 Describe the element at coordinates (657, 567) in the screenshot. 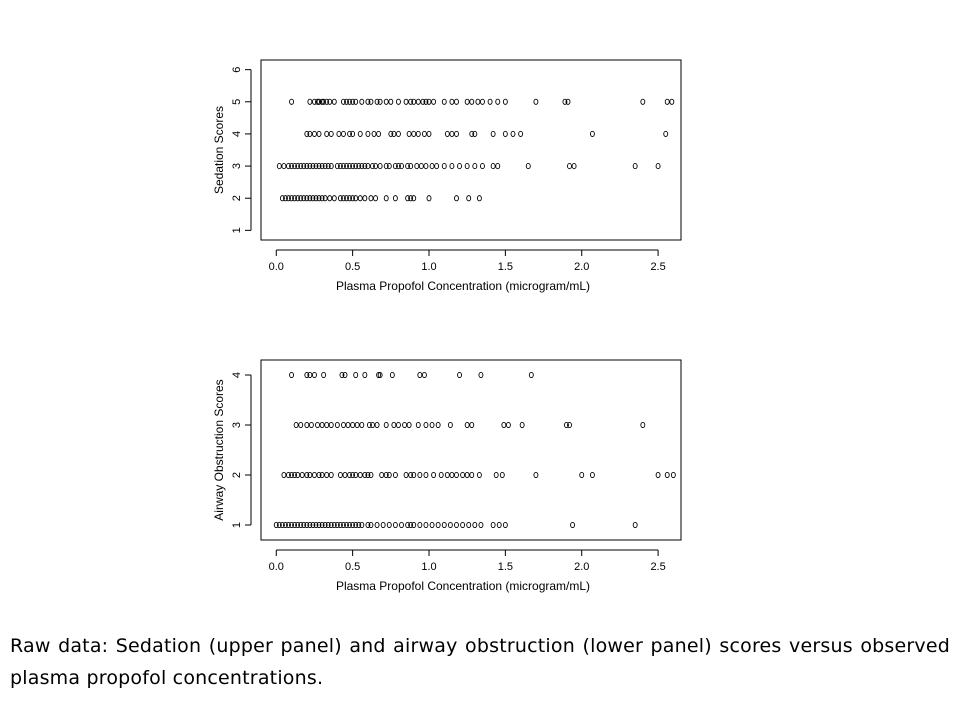

I see `x-tick-label: 2.5` at that location.